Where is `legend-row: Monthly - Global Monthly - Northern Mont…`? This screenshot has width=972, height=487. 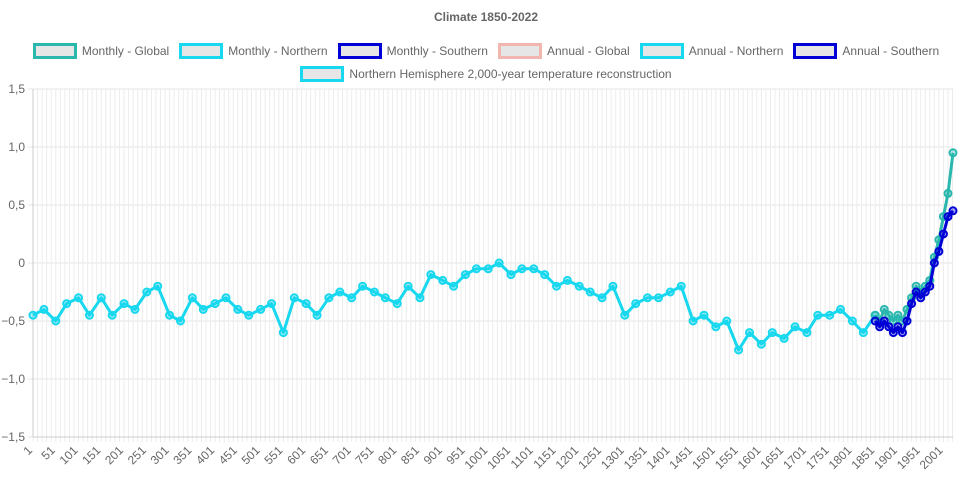
legend-row: Monthly - Global Monthly - Northern Mont… is located at coordinates (486, 51).